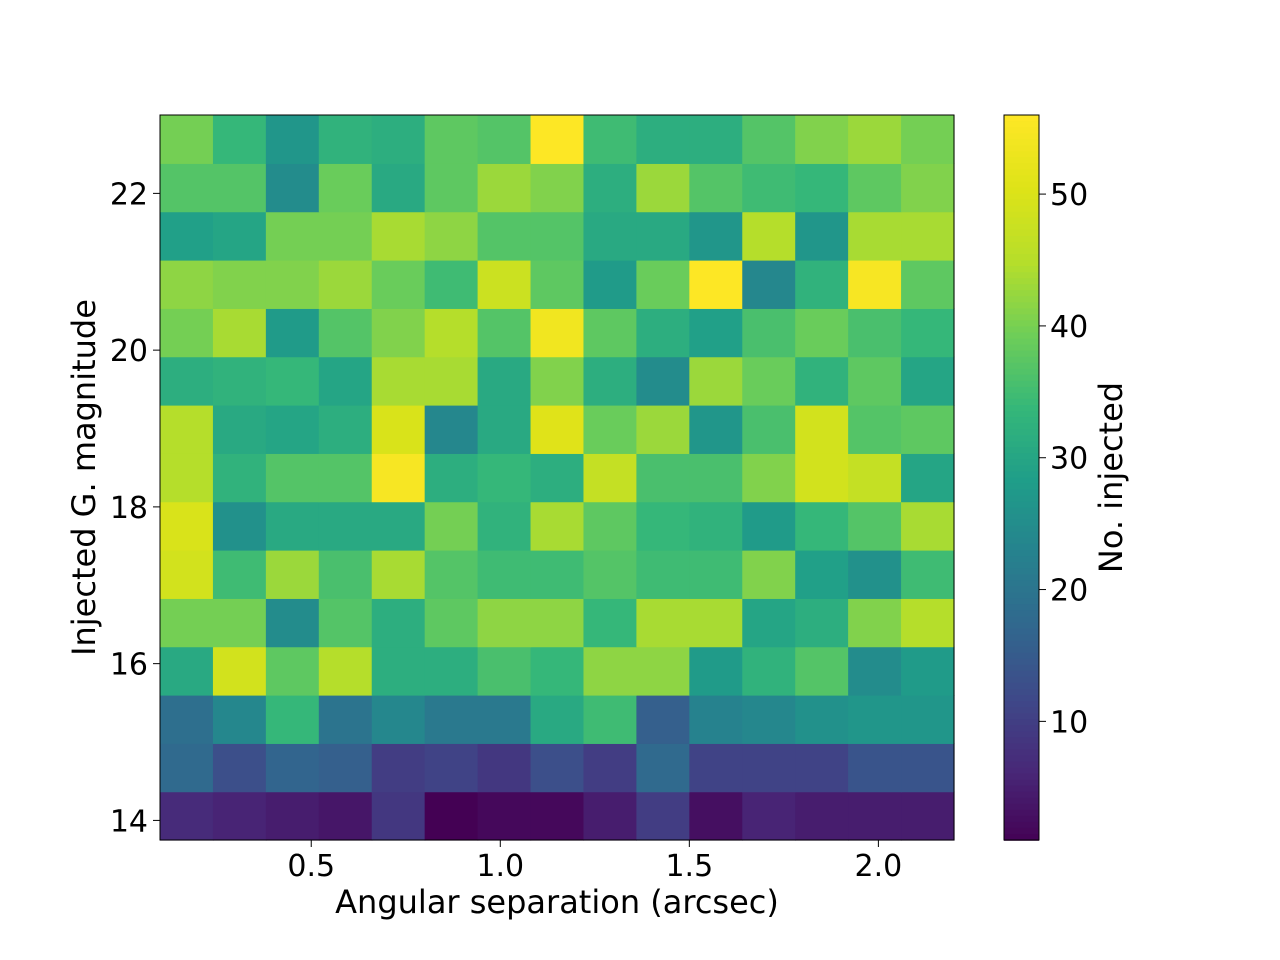  What do you see at coordinates (129, 665) in the screenshot?
I see `y-tick-label: 16` at bounding box center [129, 665].